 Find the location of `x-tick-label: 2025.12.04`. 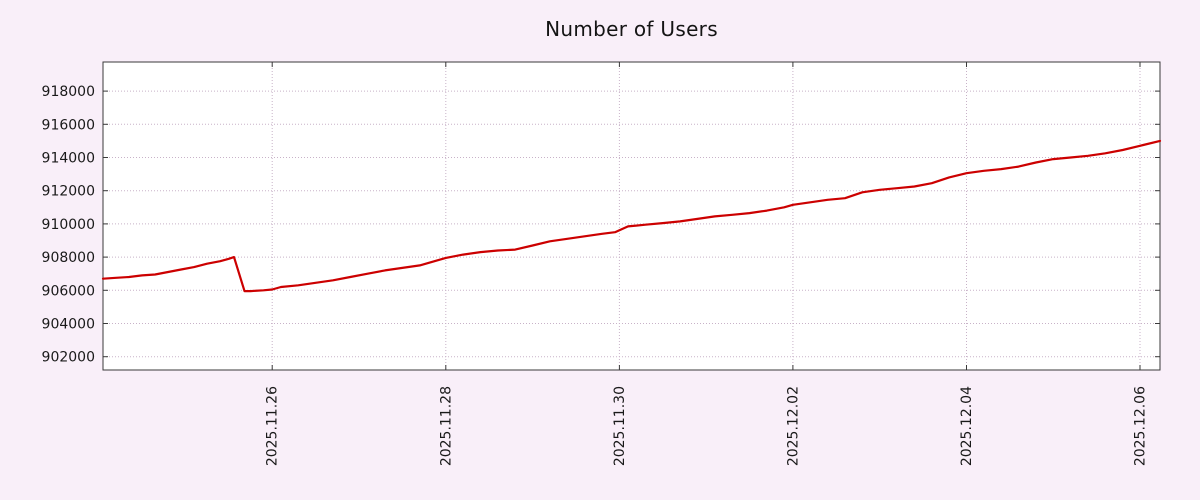

x-tick-label: 2025.12.04 is located at coordinates (967, 426).